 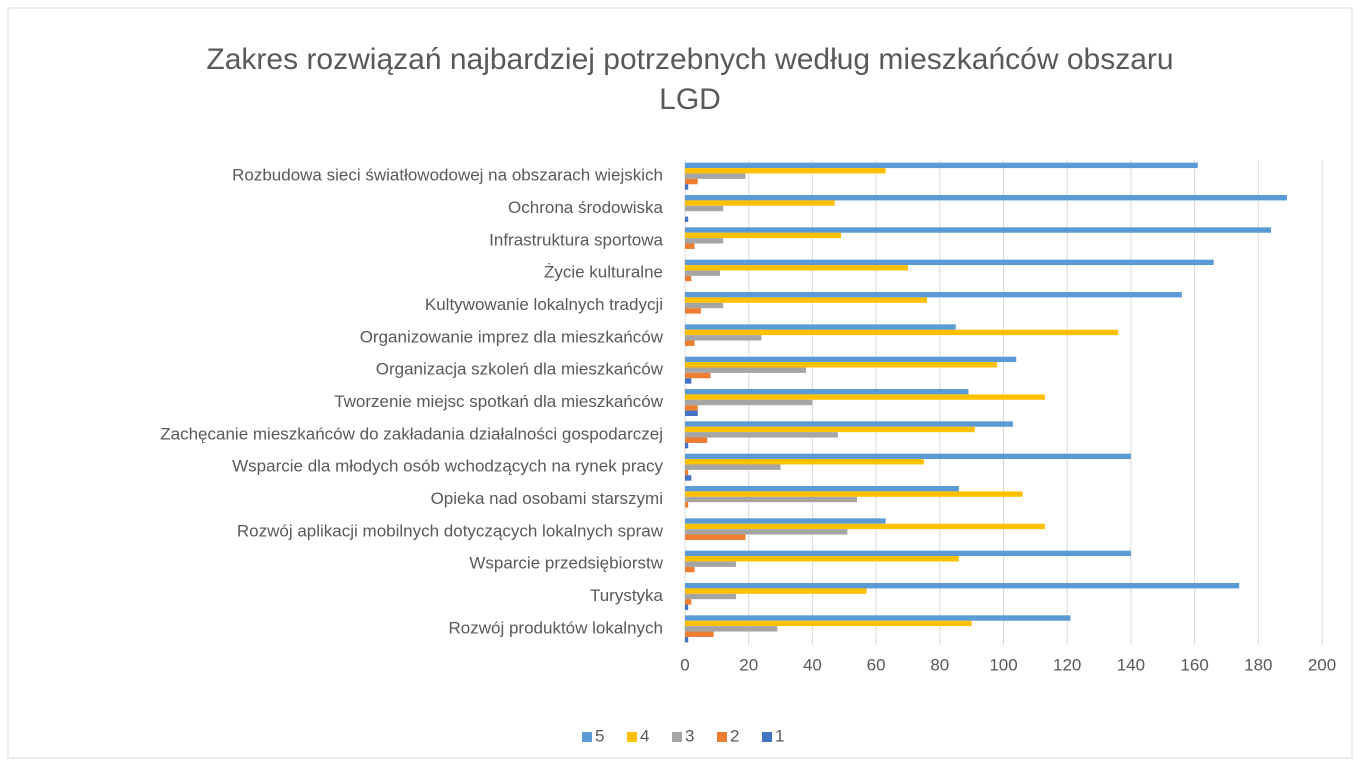 What do you see at coordinates (939, 664) in the screenshot?
I see `x-tick-label: 80` at bounding box center [939, 664].